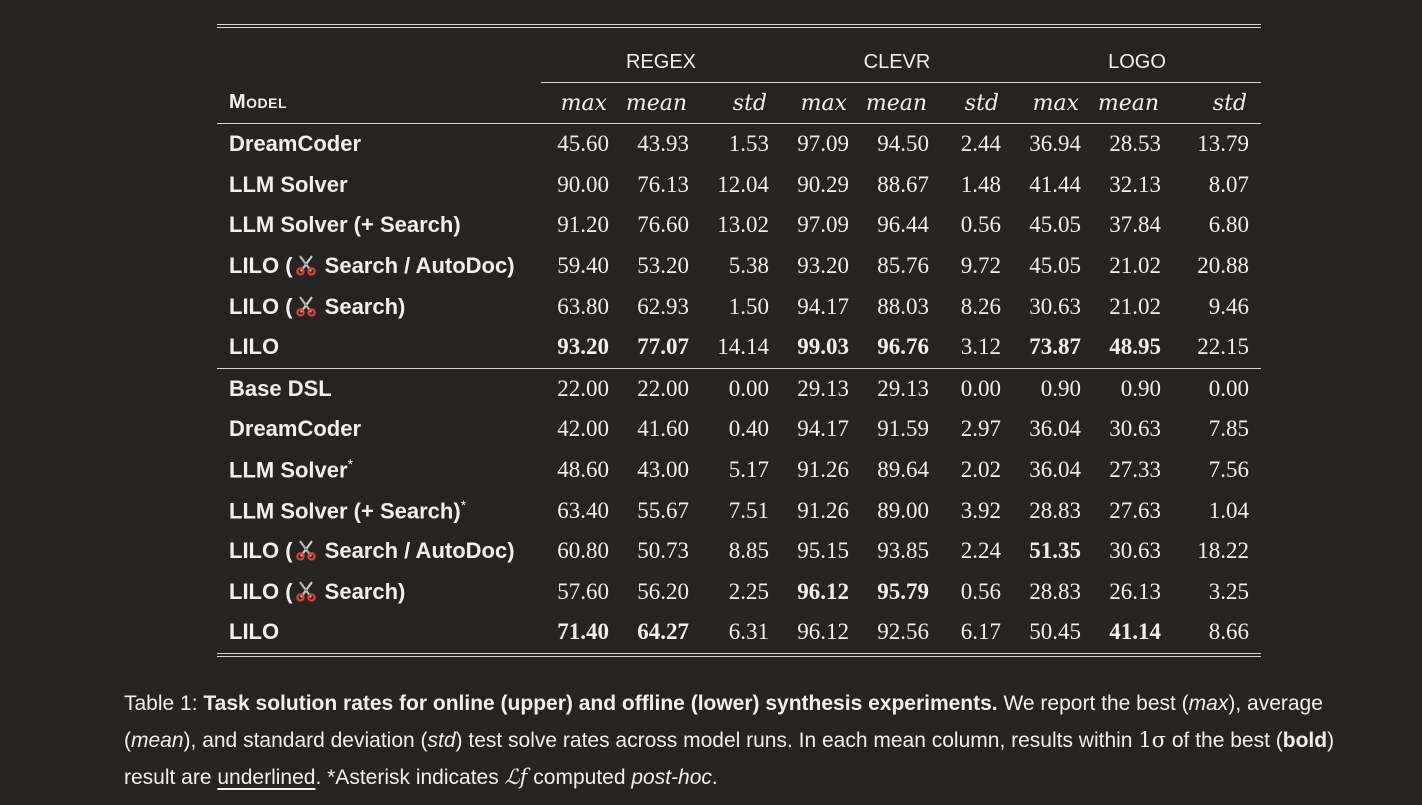 The height and width of the screenshot is (805, 1422). What do you see at coordinates (1223, 551) in the screenshot?
I see `value-cell: 18.22` at bounding box center [1223, 551].